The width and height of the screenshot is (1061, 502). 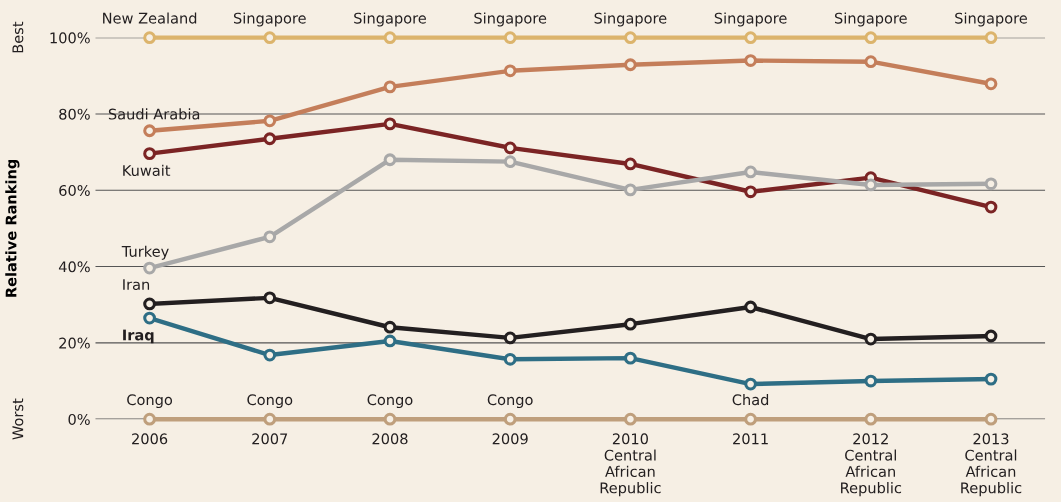 What do you see at coordinates (18, 37) in the screenshot?
I see `text: Best` at bounding box center [18, 37].